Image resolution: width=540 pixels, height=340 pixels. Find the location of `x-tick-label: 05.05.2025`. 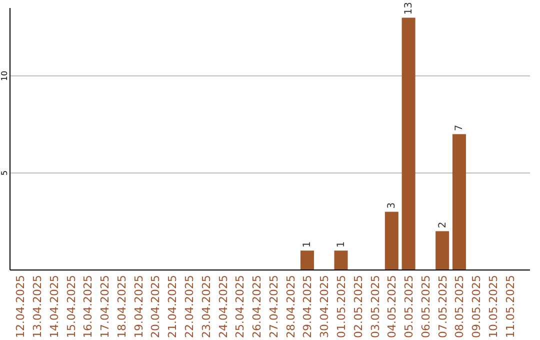

x-tick-label: 05.05.2025 is located at coordinates (409, 306).